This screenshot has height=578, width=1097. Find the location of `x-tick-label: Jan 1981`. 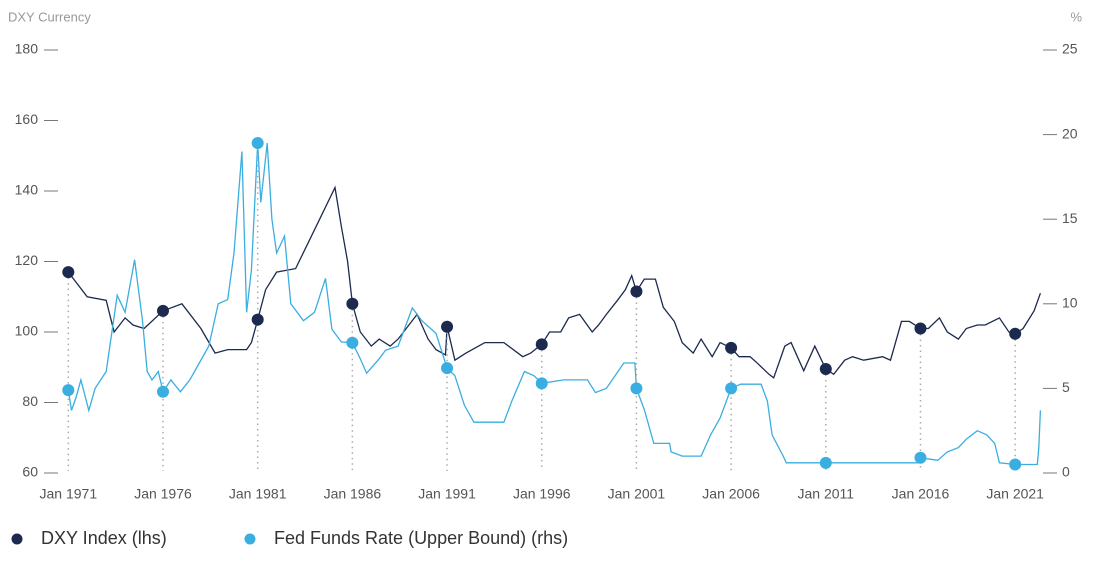

x-tick-label: Jan 1981 is located at coordinates (258, 494).